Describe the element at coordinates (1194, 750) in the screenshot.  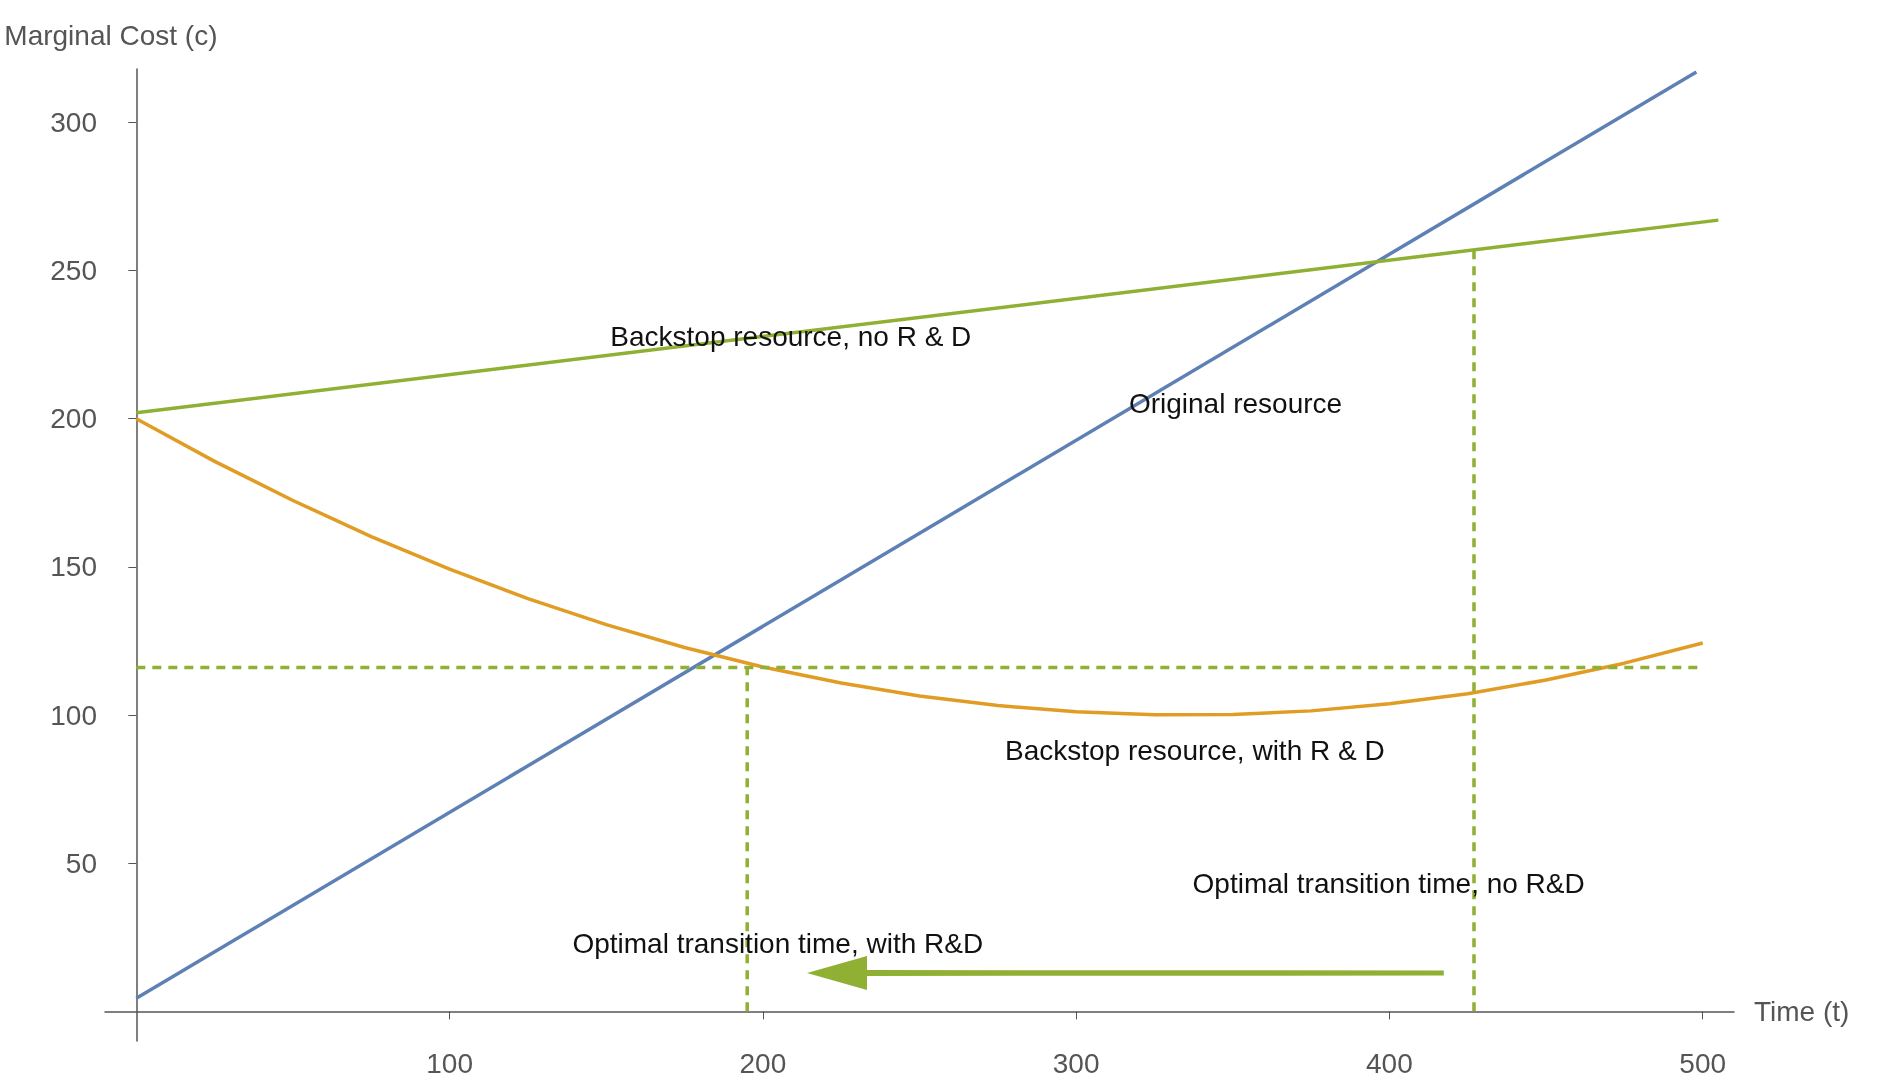
I see `annotation: Backstop resource, with R & D` at that location.